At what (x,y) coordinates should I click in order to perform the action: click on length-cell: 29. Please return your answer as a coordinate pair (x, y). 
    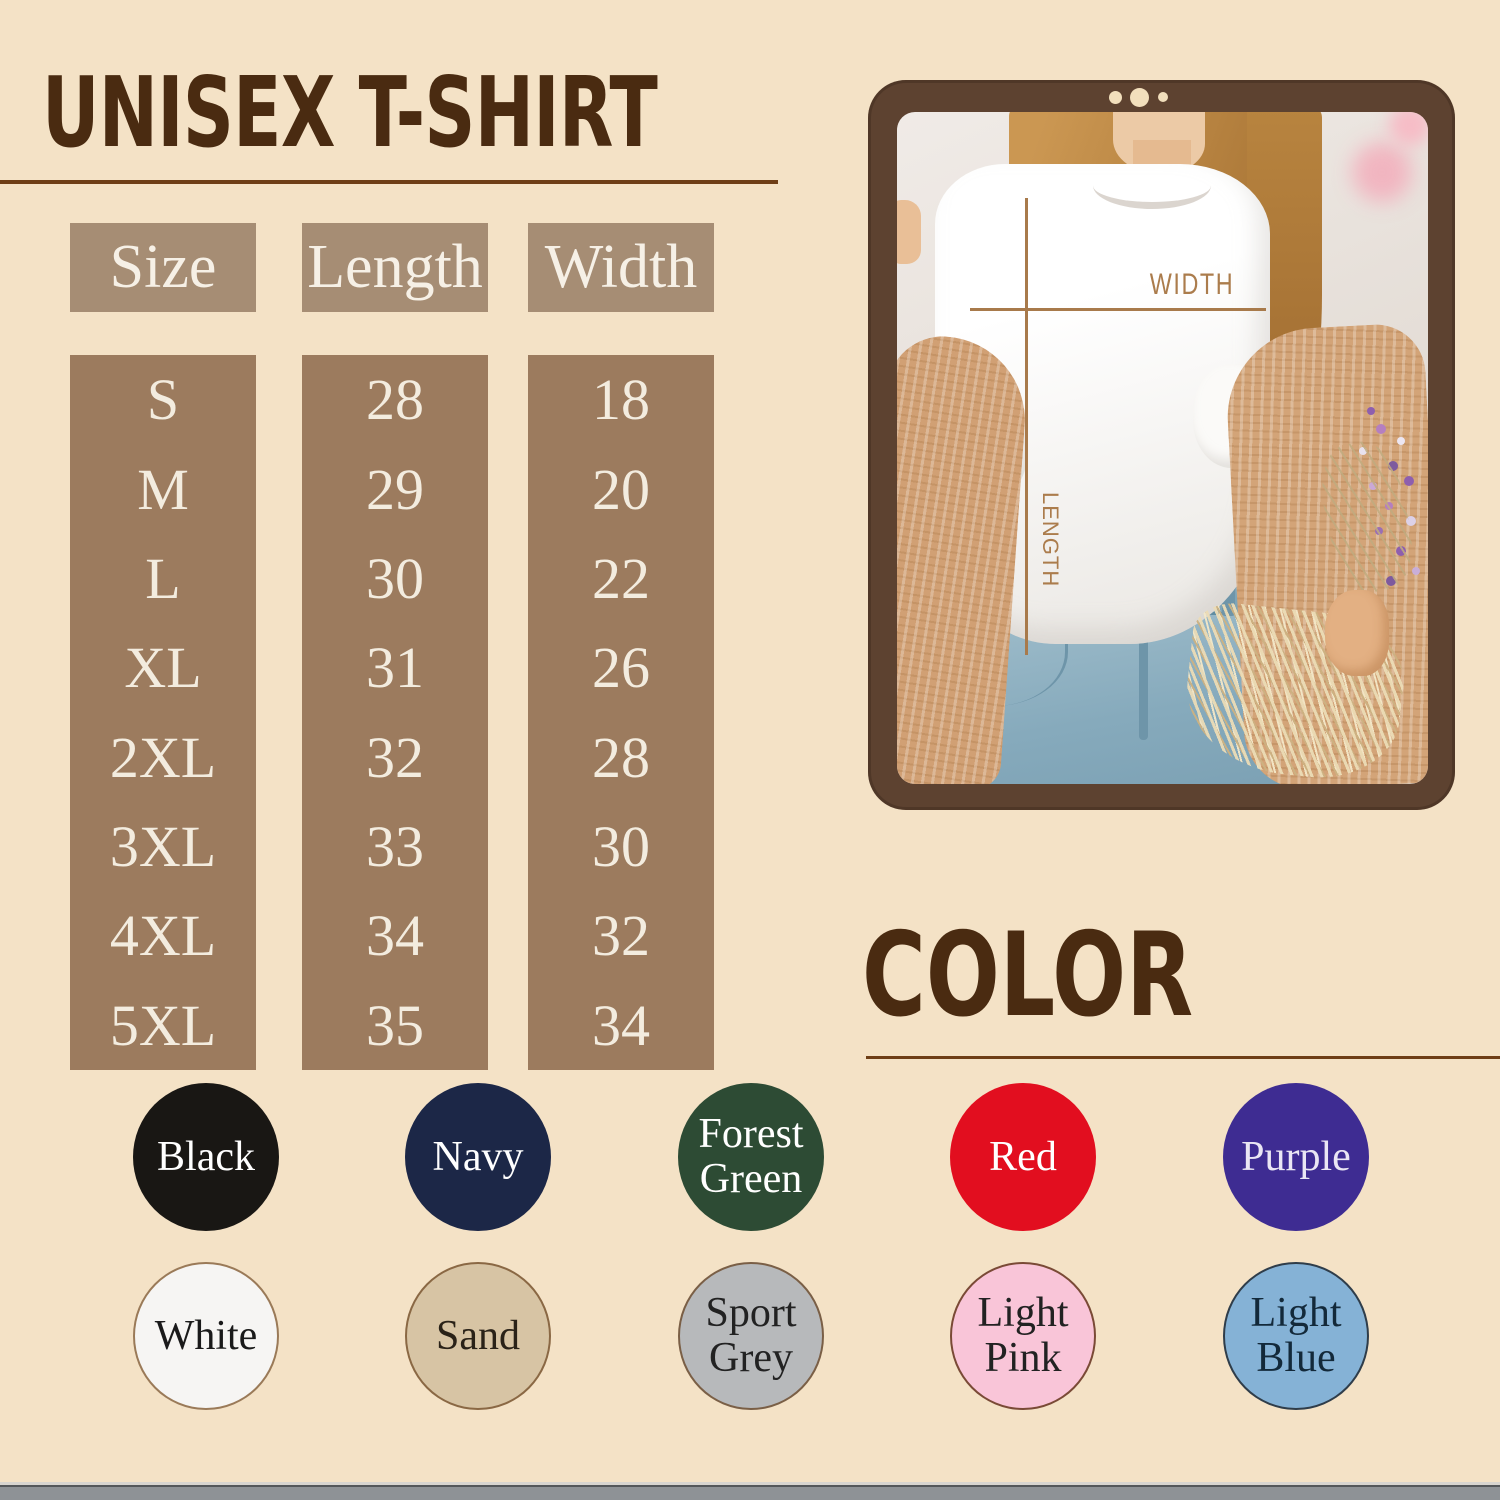
    Looking at the image, I should click on (395, 489).